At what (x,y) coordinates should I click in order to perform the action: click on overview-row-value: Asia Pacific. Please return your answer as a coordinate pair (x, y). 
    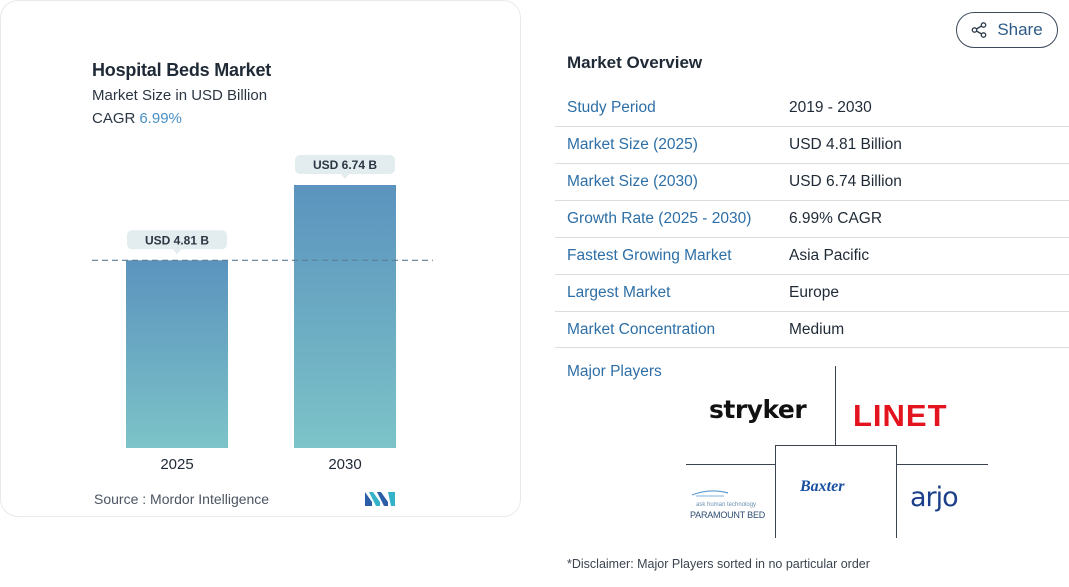
    Looking at the image, I should click on (829, 255).